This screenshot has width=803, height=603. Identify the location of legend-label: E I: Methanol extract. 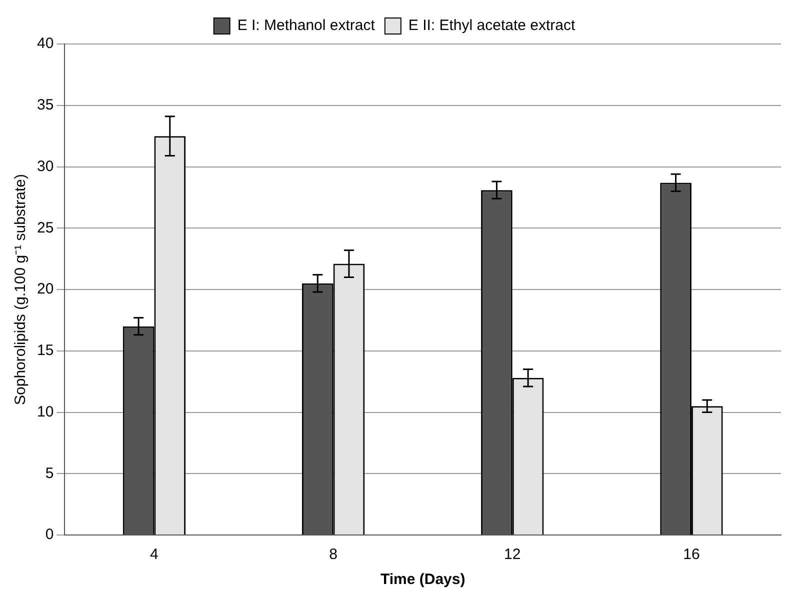
(306, 25).